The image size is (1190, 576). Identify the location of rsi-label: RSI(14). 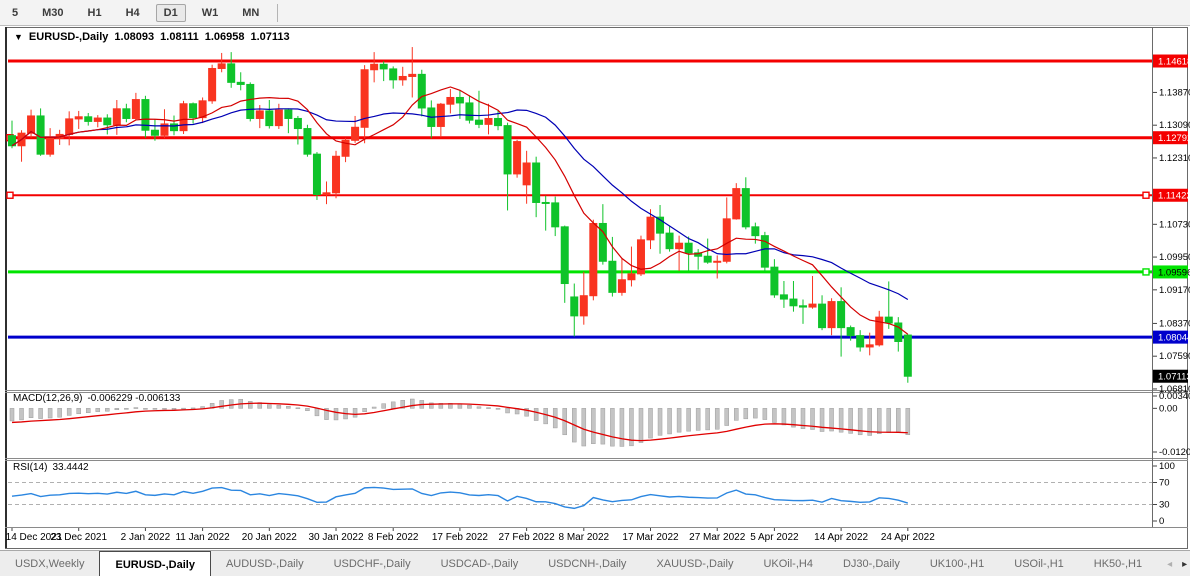
(30, 467).